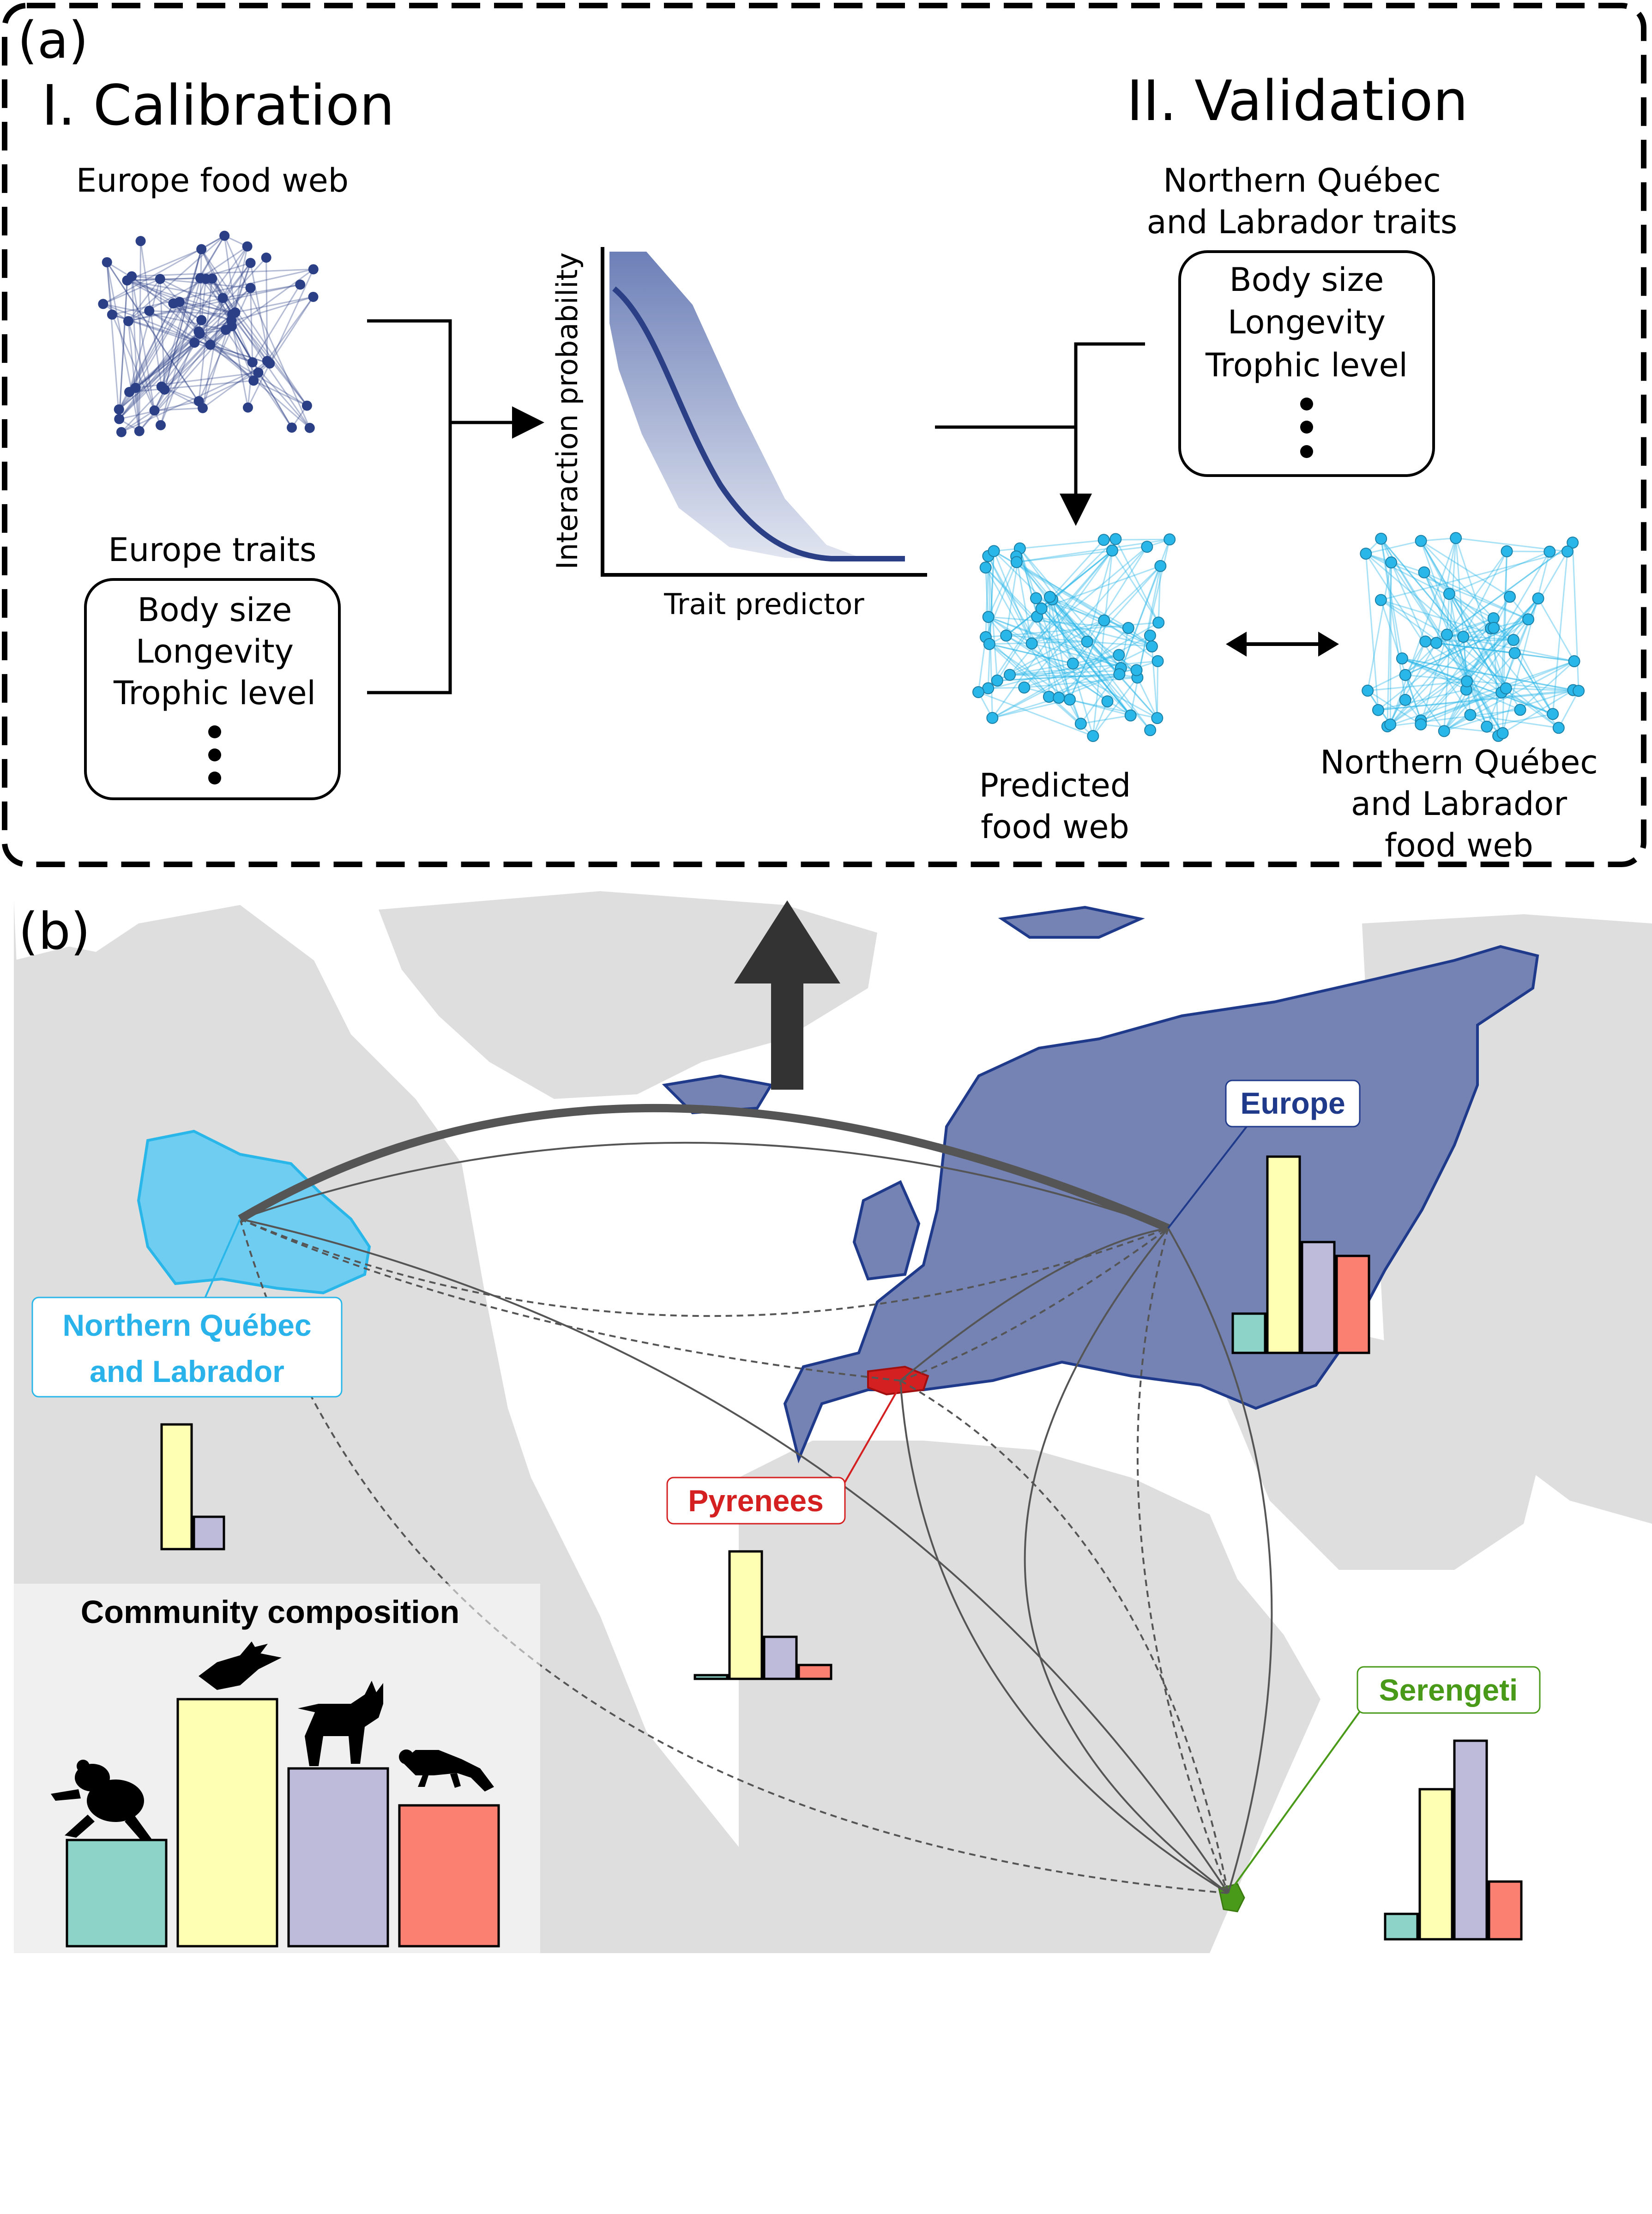 Image resolution: width=1652 pixels, height=2214 pixels. What do you see at coordinates (214, 693) in the screenshot?
I see `europe-trait-trophic-level: Trophic level` at bounding box center [214, 693].